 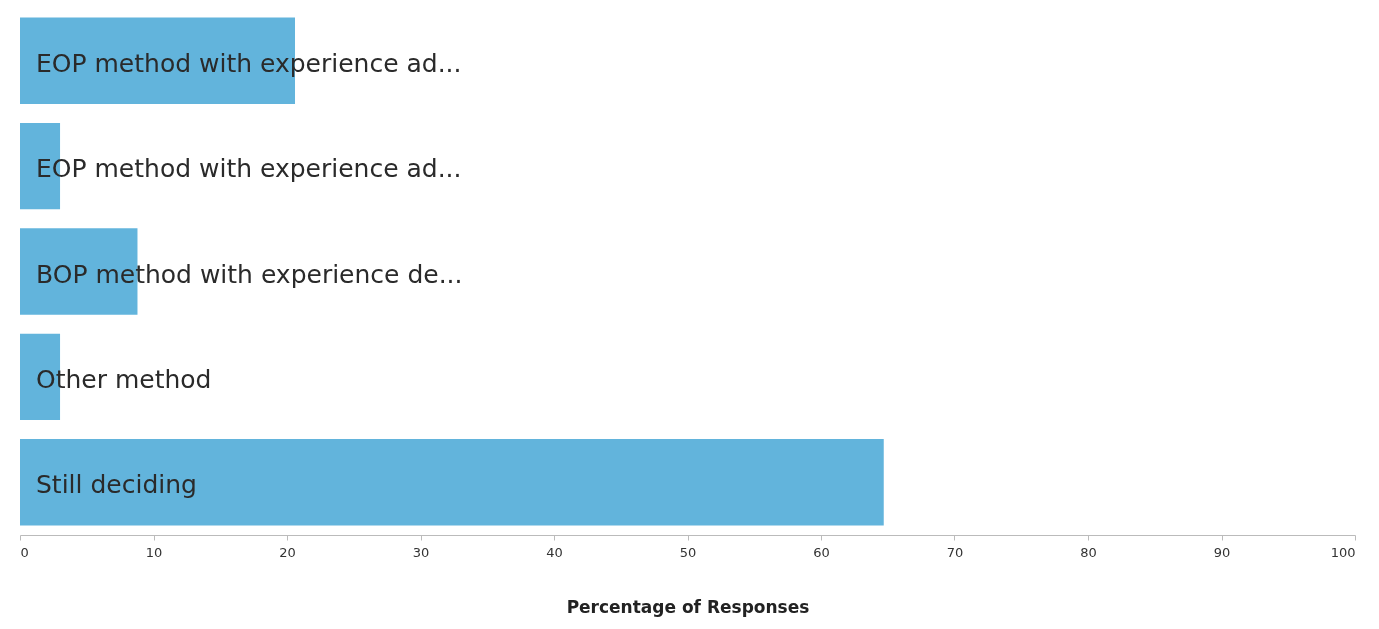 What do you see at coordinates (154, 552) in the screenshot?
I see `x-tick-label: 10` at bounding box center [154, 552].